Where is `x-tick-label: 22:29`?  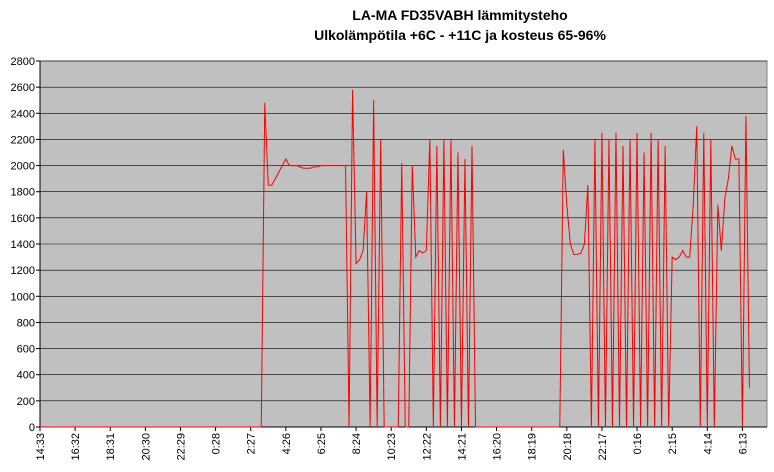
x-tick-label: 22:29 is located at coordinates (181, 447).